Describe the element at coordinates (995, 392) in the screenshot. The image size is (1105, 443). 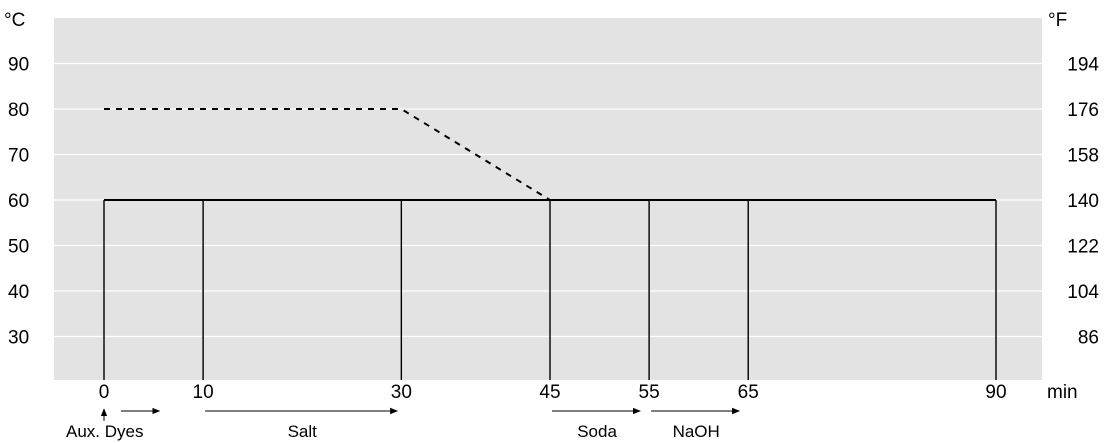
I see `x-tick-label: 90` at that location.